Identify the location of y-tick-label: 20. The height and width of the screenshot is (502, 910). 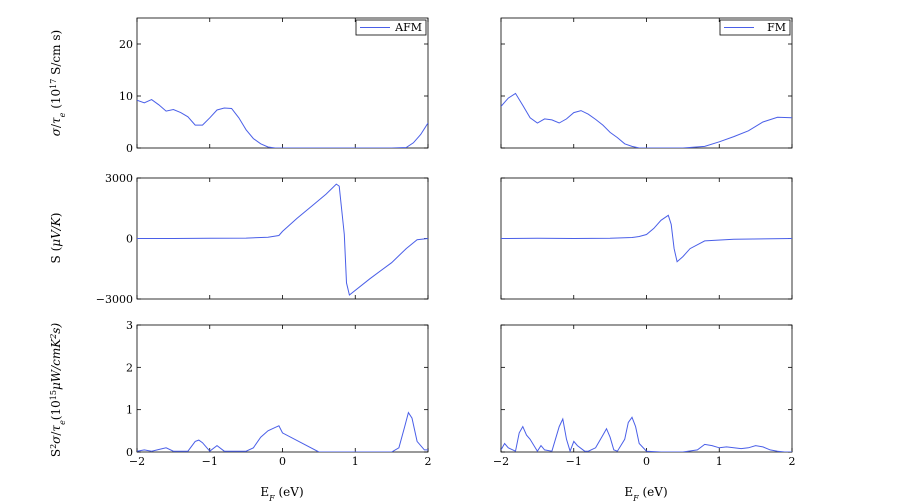
(126, 44).